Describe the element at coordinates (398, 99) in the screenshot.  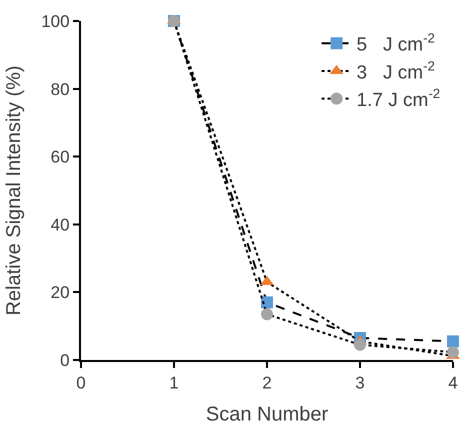
I see `legend-label: 1.7 J cm$^{-2}$` at that location.